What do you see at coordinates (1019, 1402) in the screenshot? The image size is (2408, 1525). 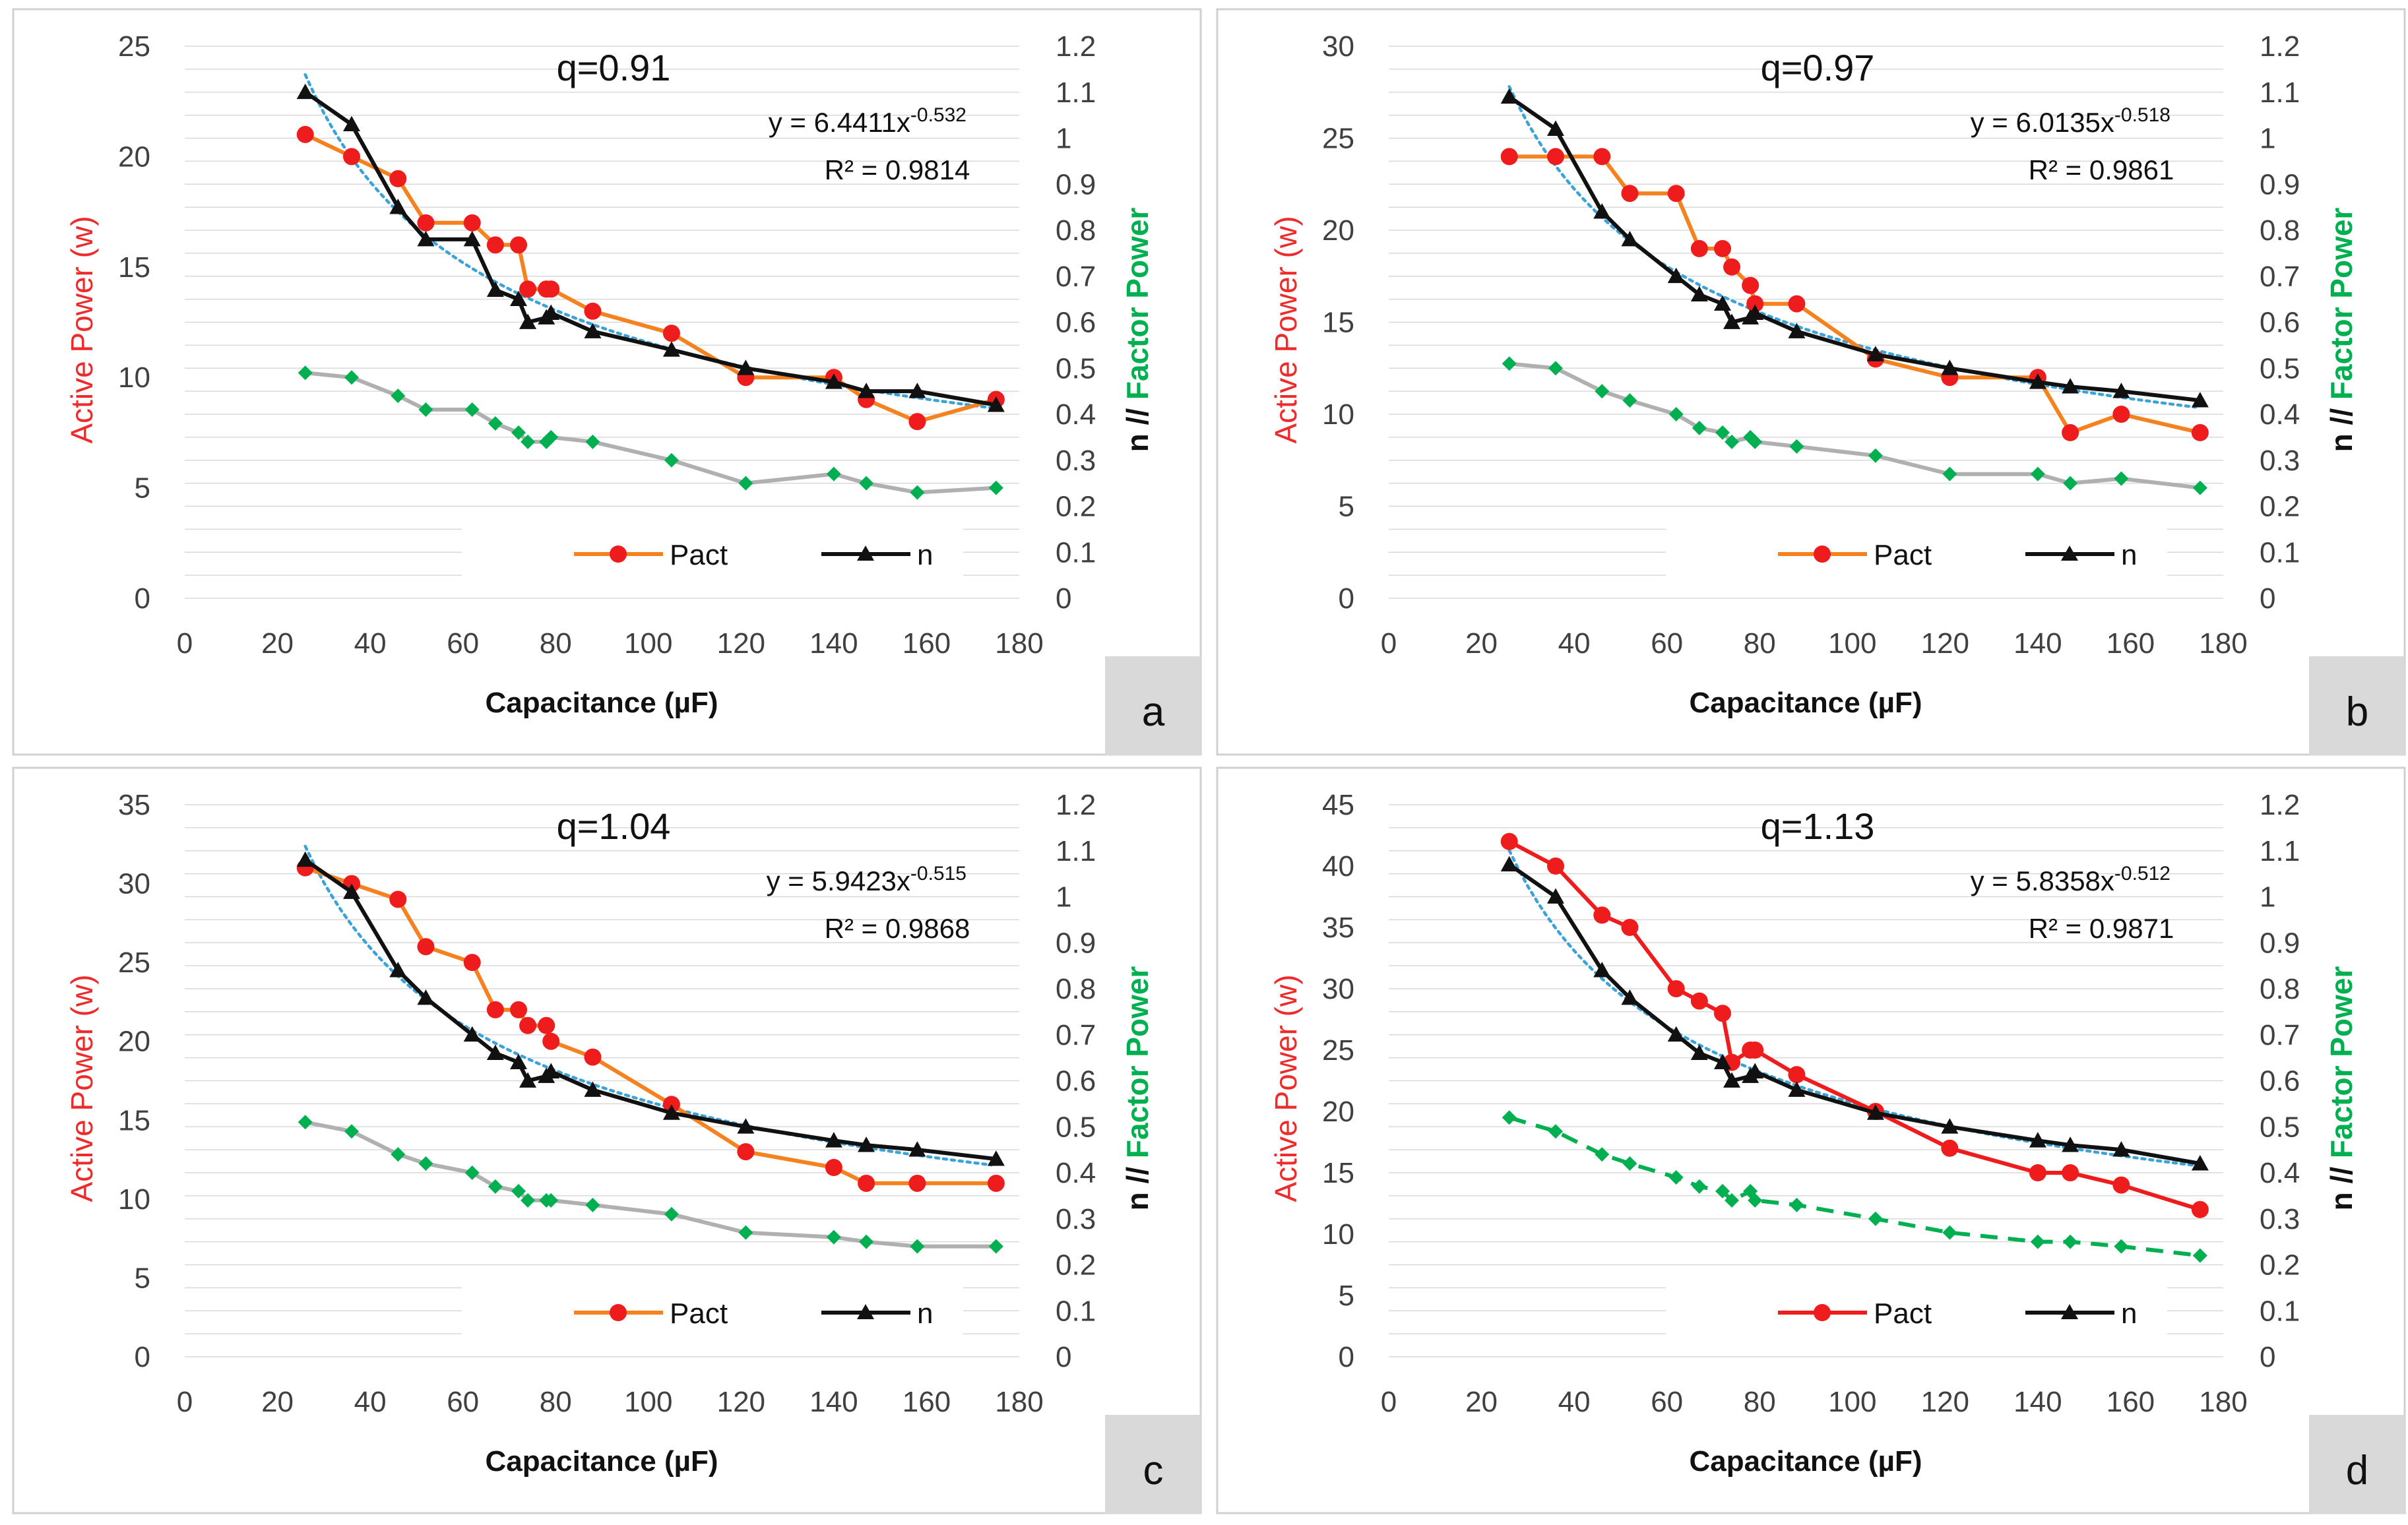 I see `x-tick-label: 180` at bounding box center [1019, 1402].